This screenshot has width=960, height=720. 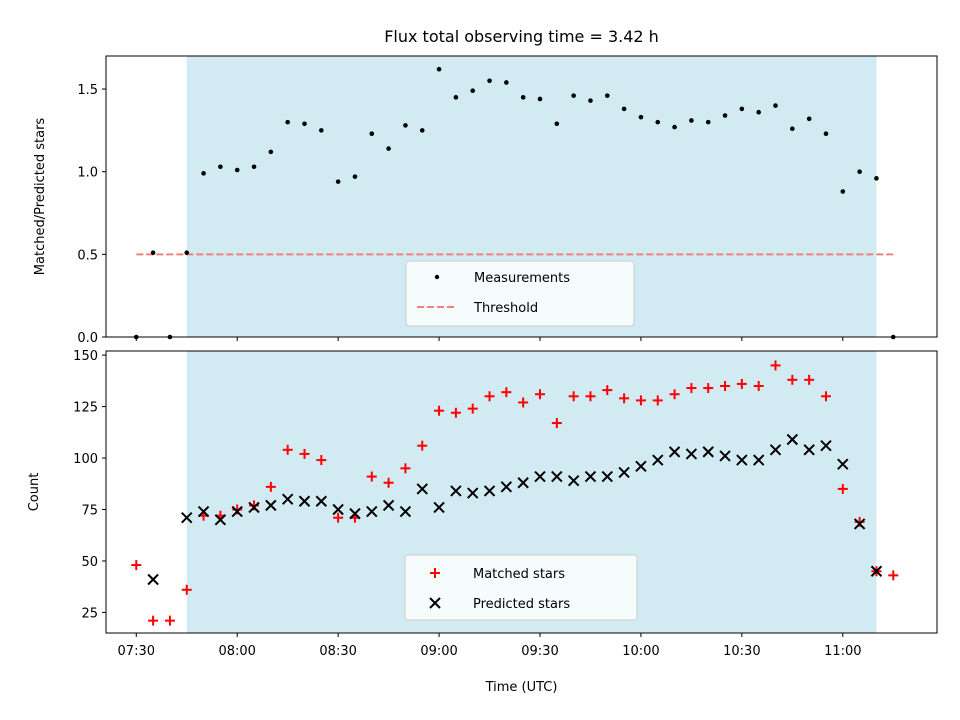 I want to click on top-y-tick-label: 0.5, so click(x=87, y=255).